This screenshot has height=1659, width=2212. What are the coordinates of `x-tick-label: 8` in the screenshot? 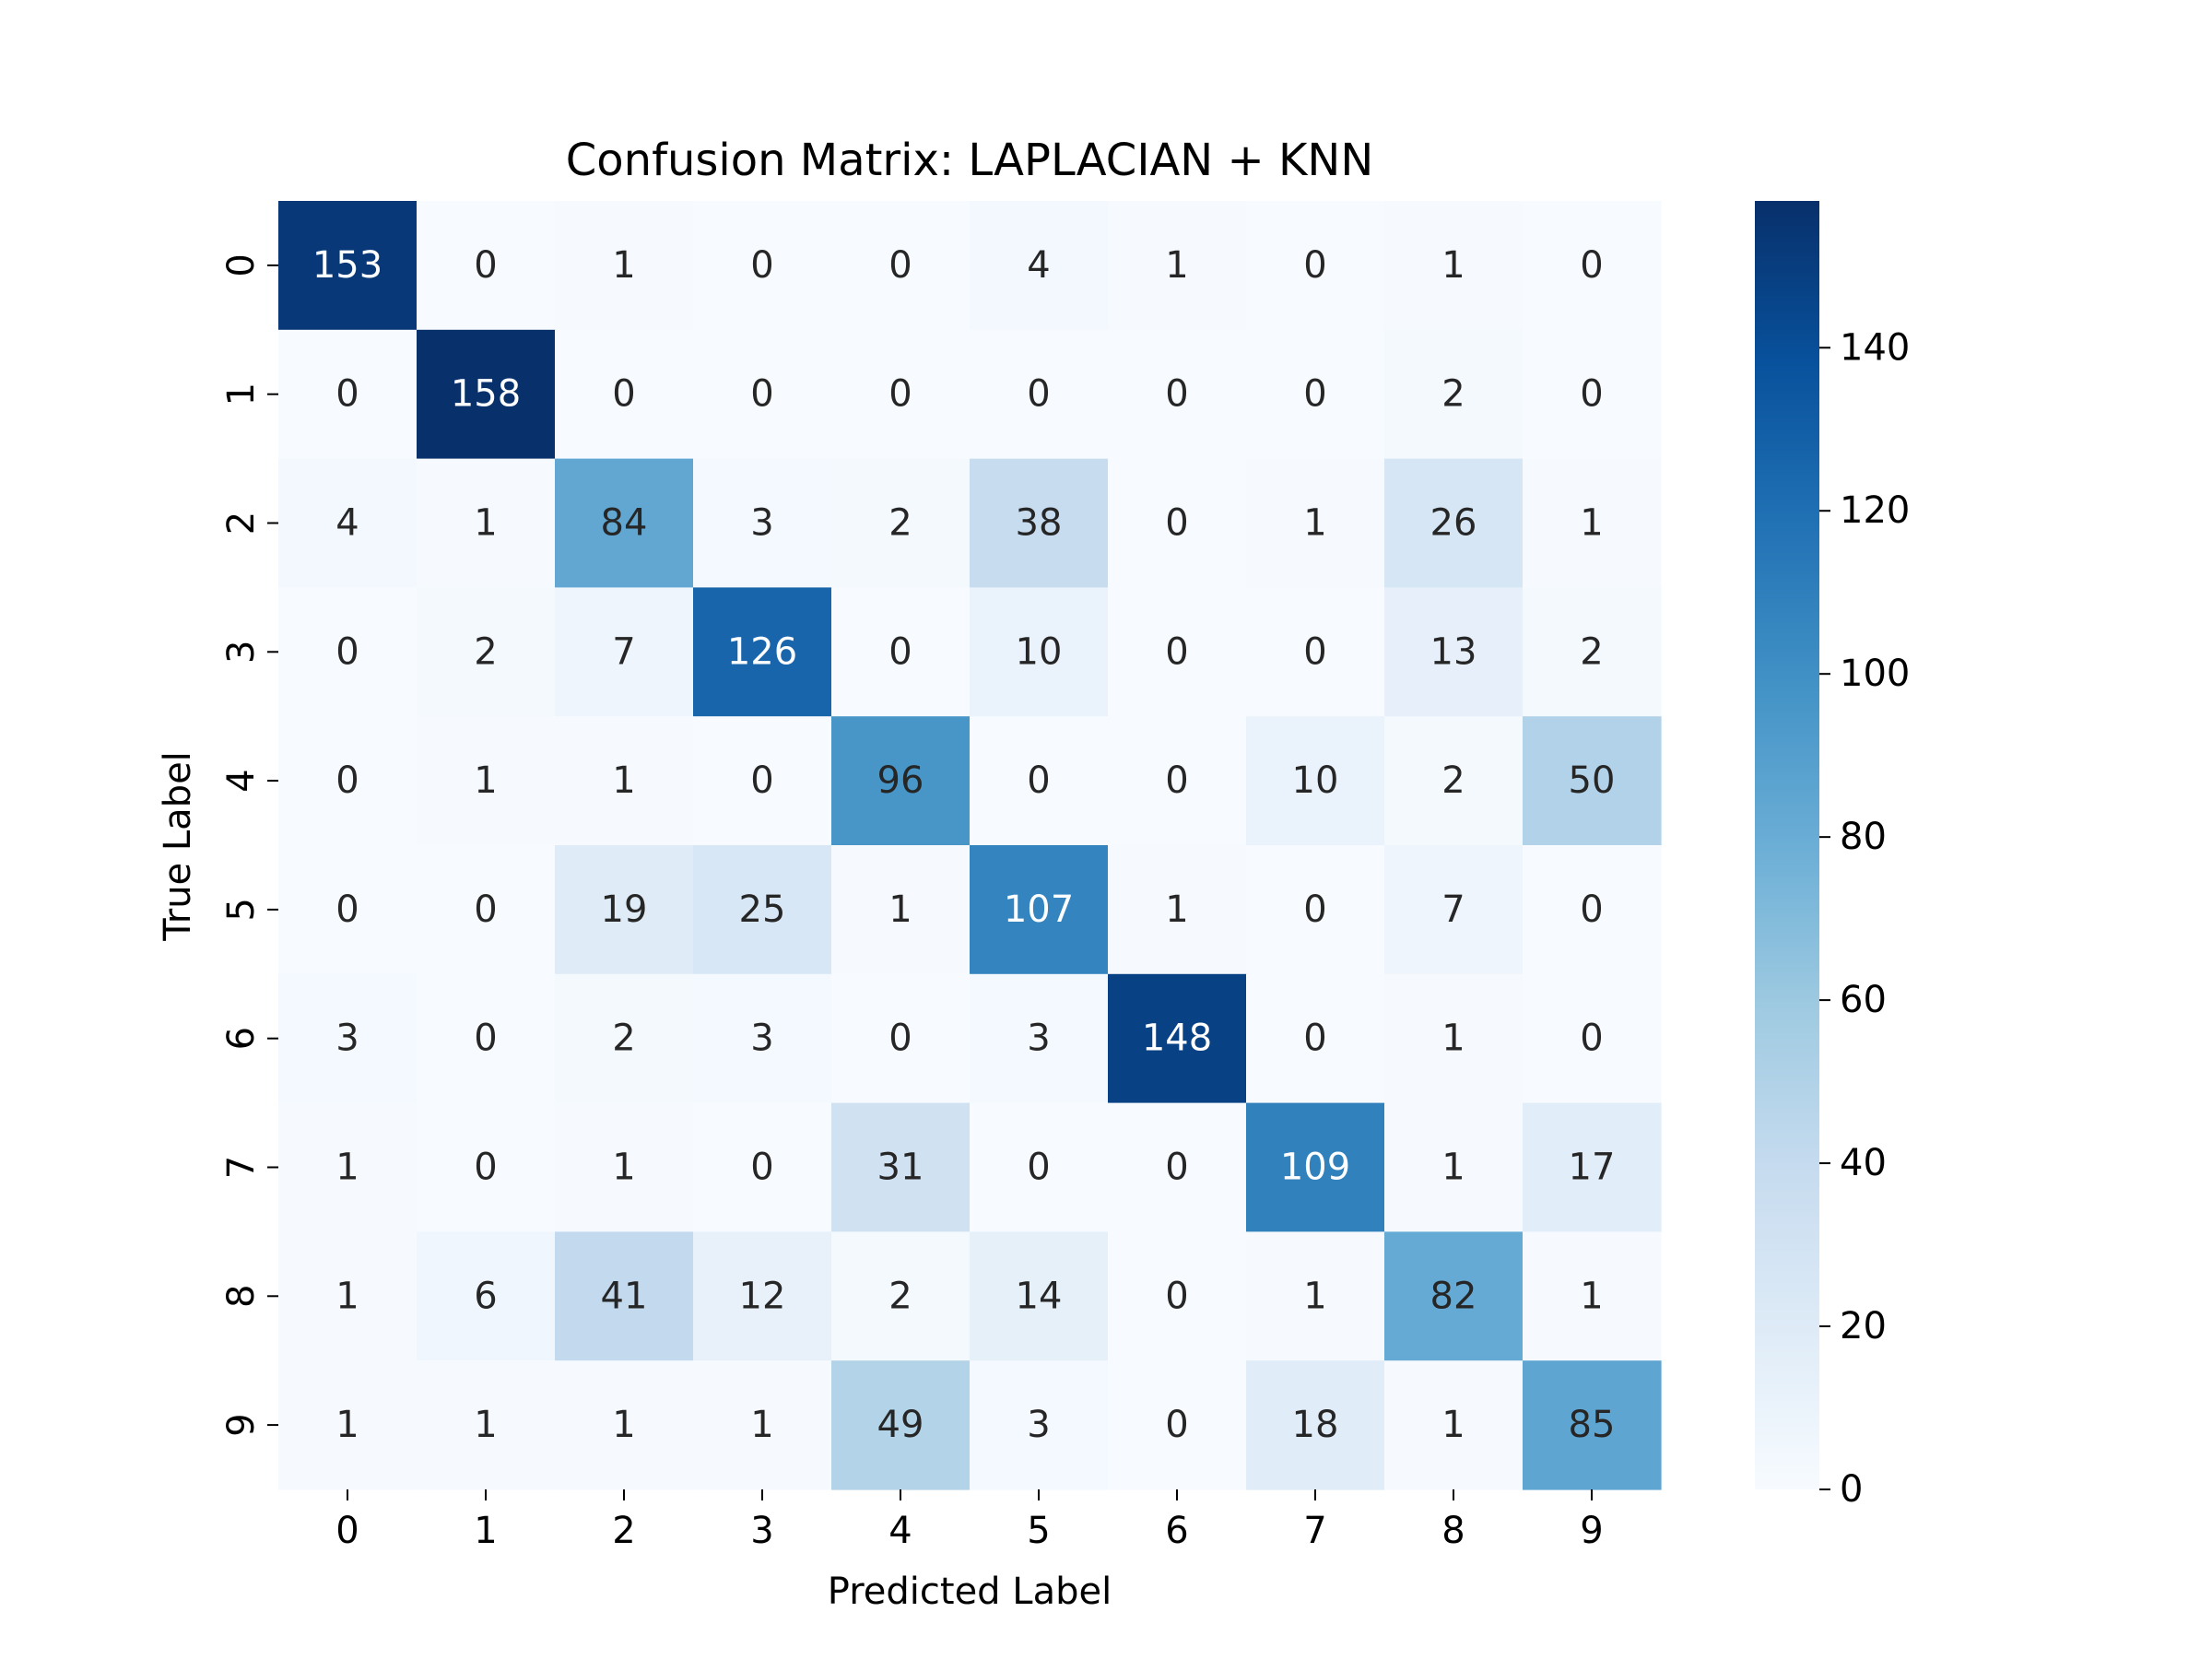 It's located at (1453, 1531).